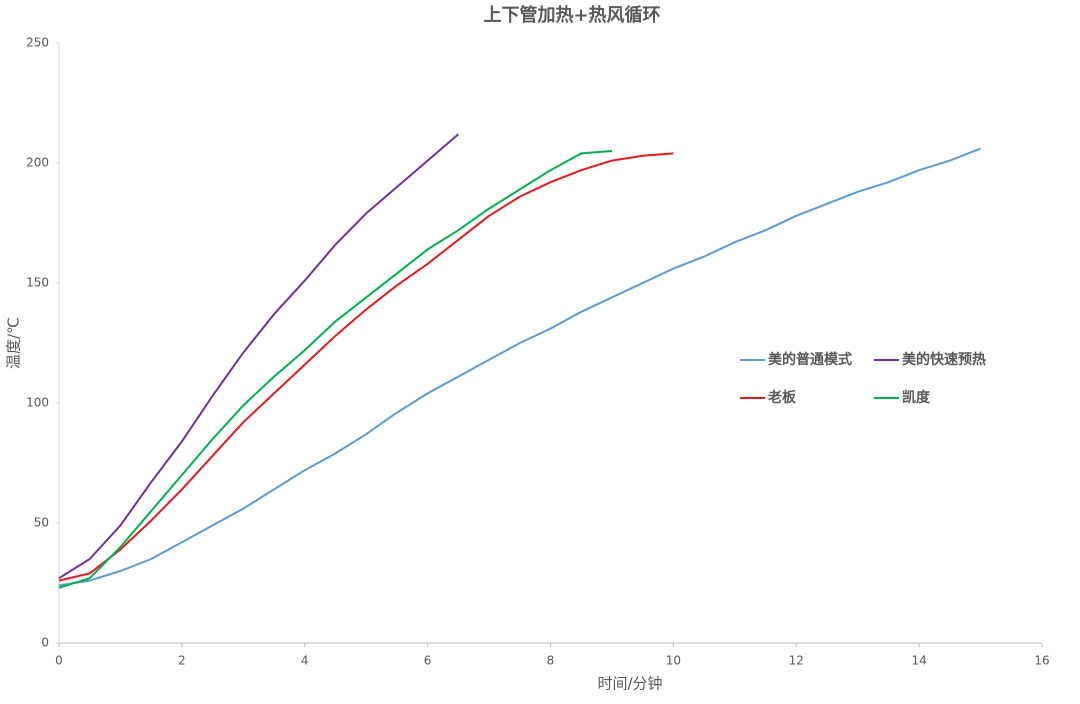 The image size is (1080, 704). What do you see at coordinates (782, 397) in the screenshot?
I see `legend-label: 老板` at bounding box center [782, 397].